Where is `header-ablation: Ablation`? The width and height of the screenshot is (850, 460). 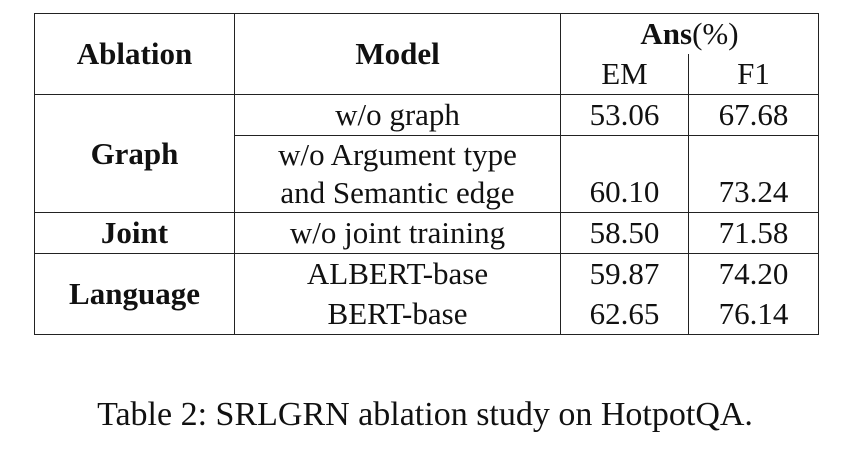 header-ablation: Ablation is located at coordinates (134, 54).